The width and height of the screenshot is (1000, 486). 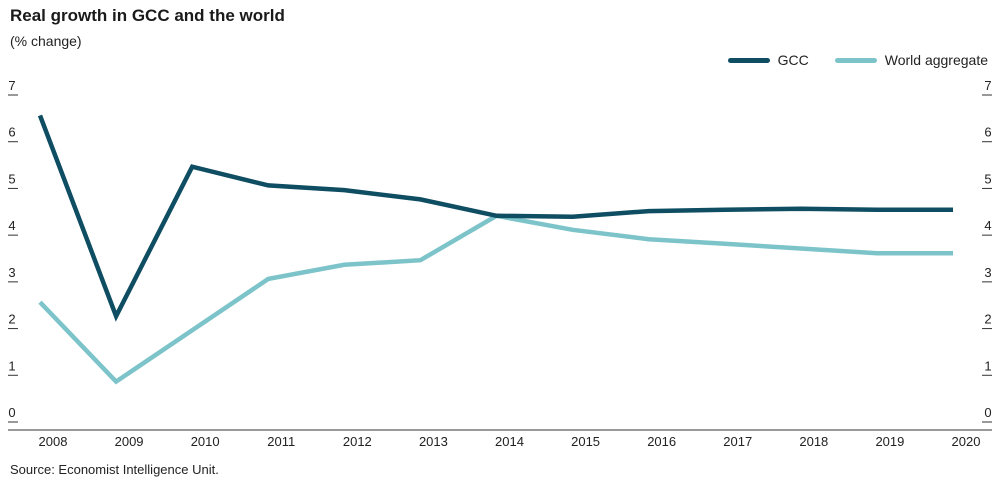 I want to click on y-tick-label-right: 3, so click(x=987, y=272).